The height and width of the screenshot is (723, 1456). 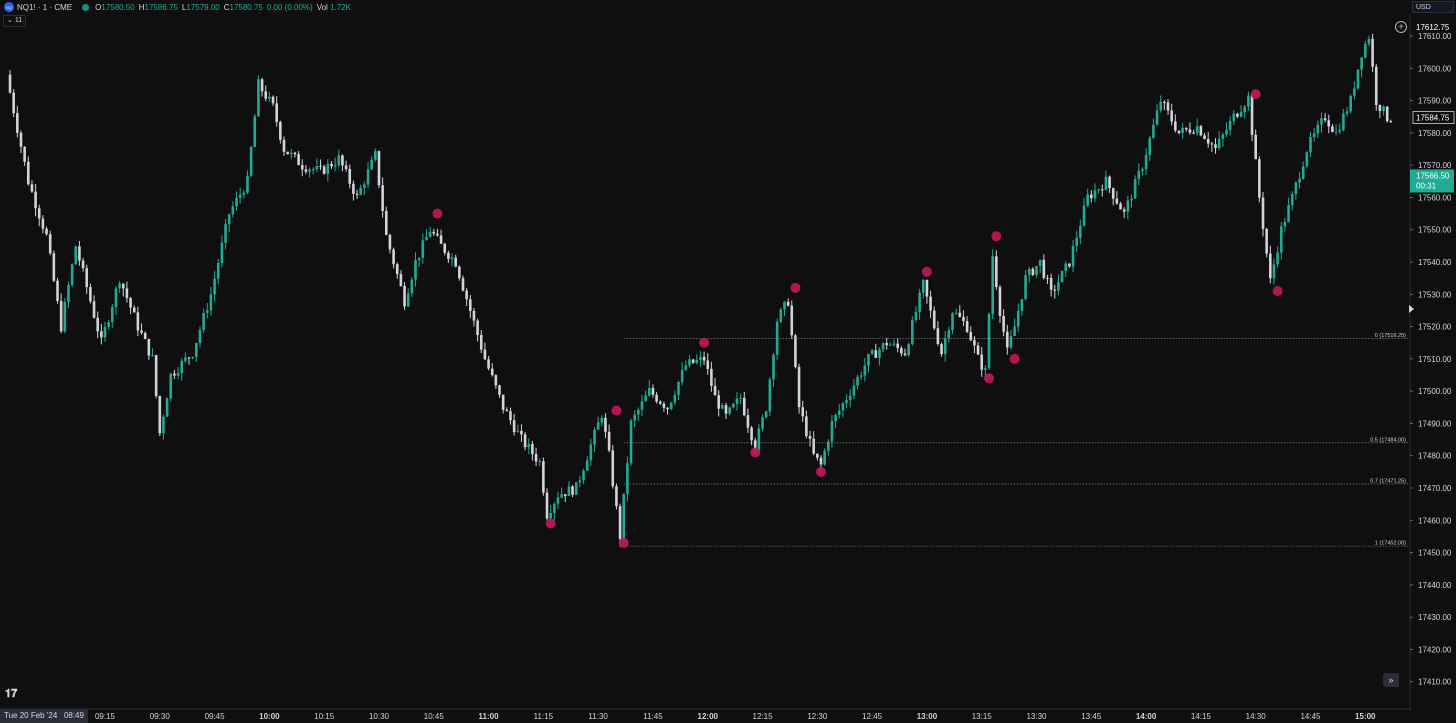 I want to click on currency-button: USD, so click(x=1433, y=7).